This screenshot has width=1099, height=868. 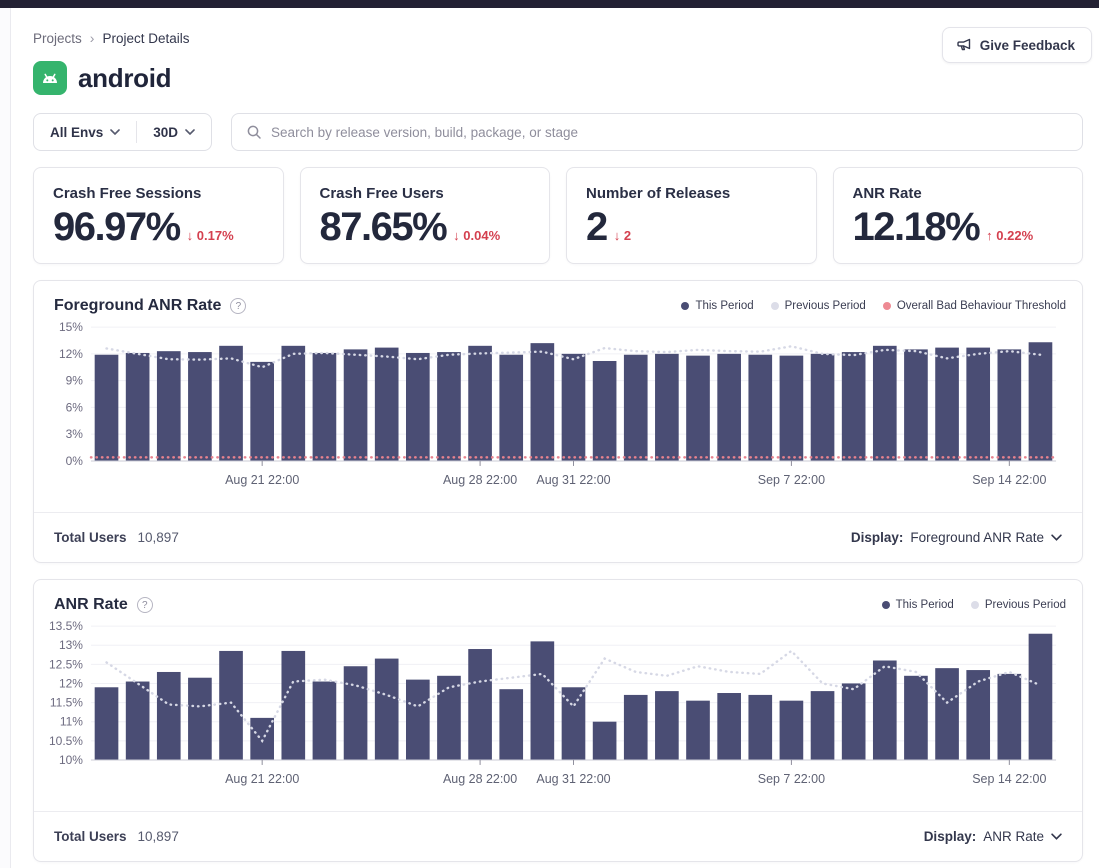 I want to click on stat-delta: ↓ 0.17%, so click(x=210, y=235).